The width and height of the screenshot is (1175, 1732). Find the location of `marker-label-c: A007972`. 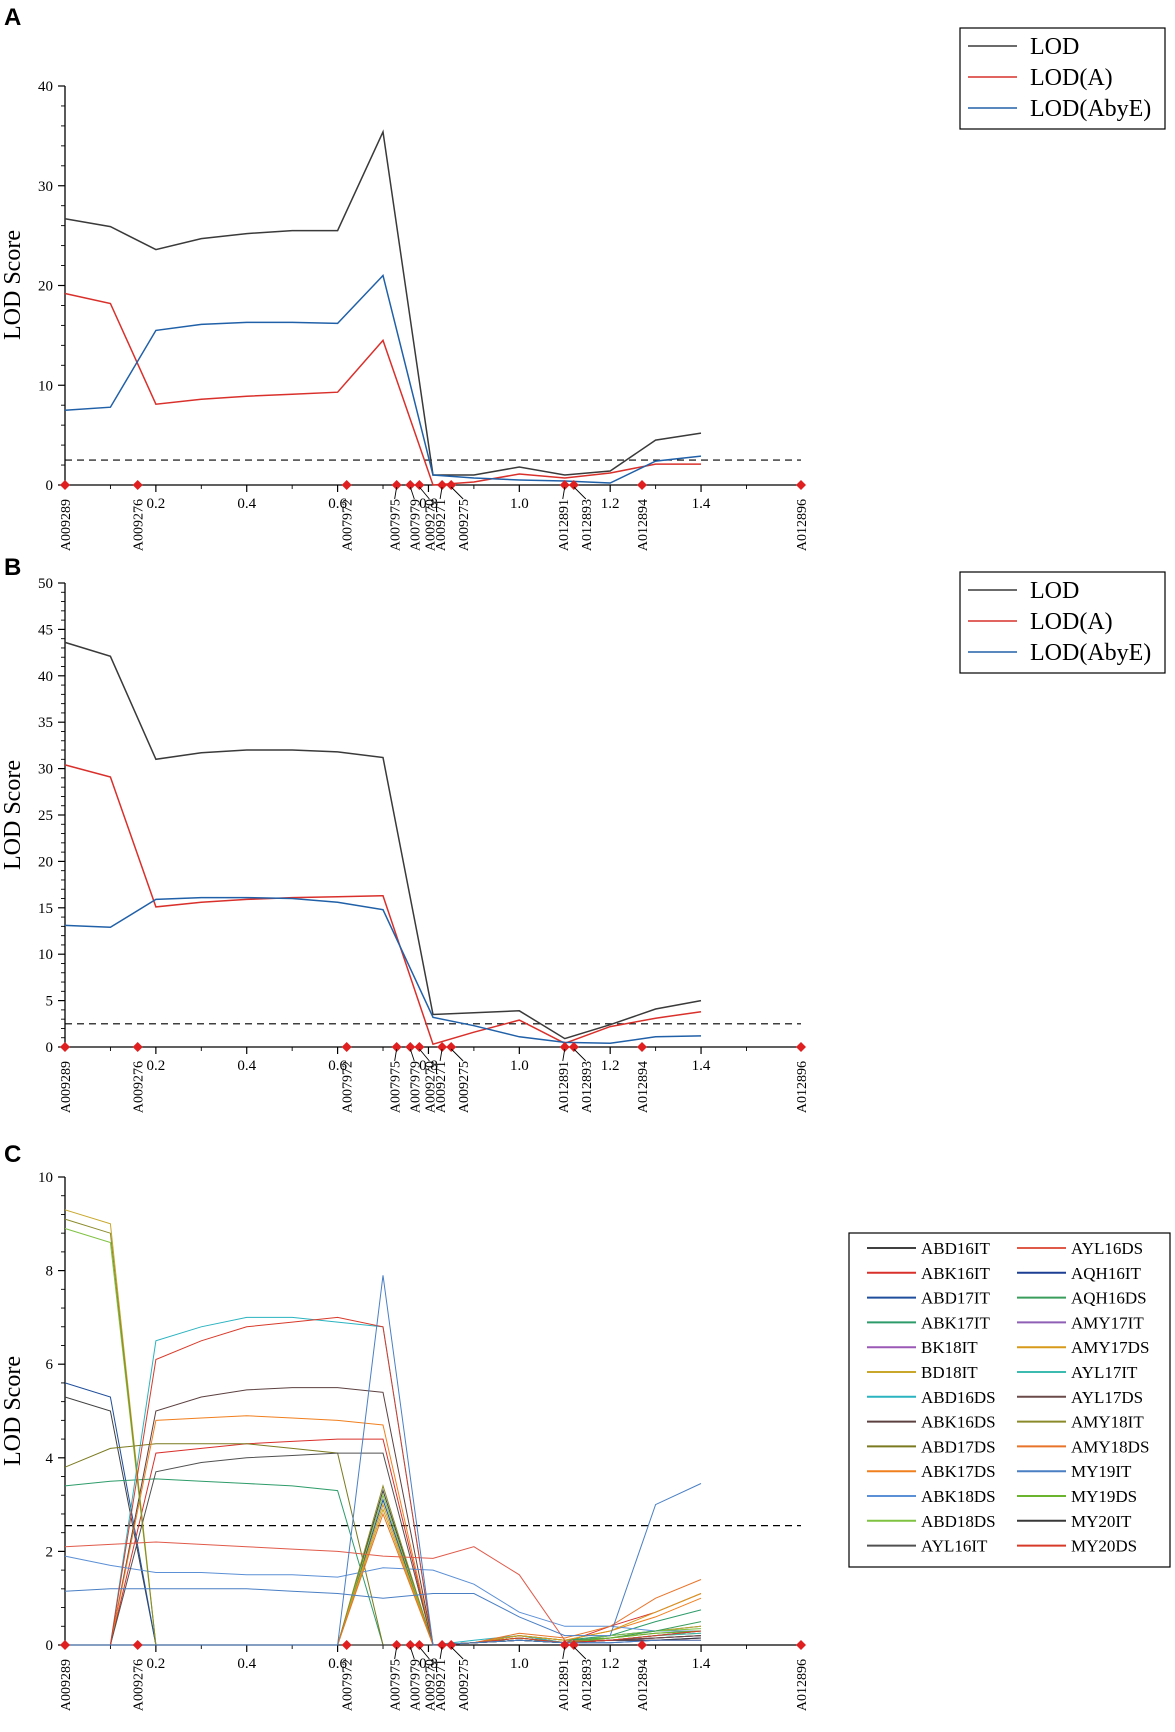

marker-label-c: A007972 is located at coordinates (348, 1685).